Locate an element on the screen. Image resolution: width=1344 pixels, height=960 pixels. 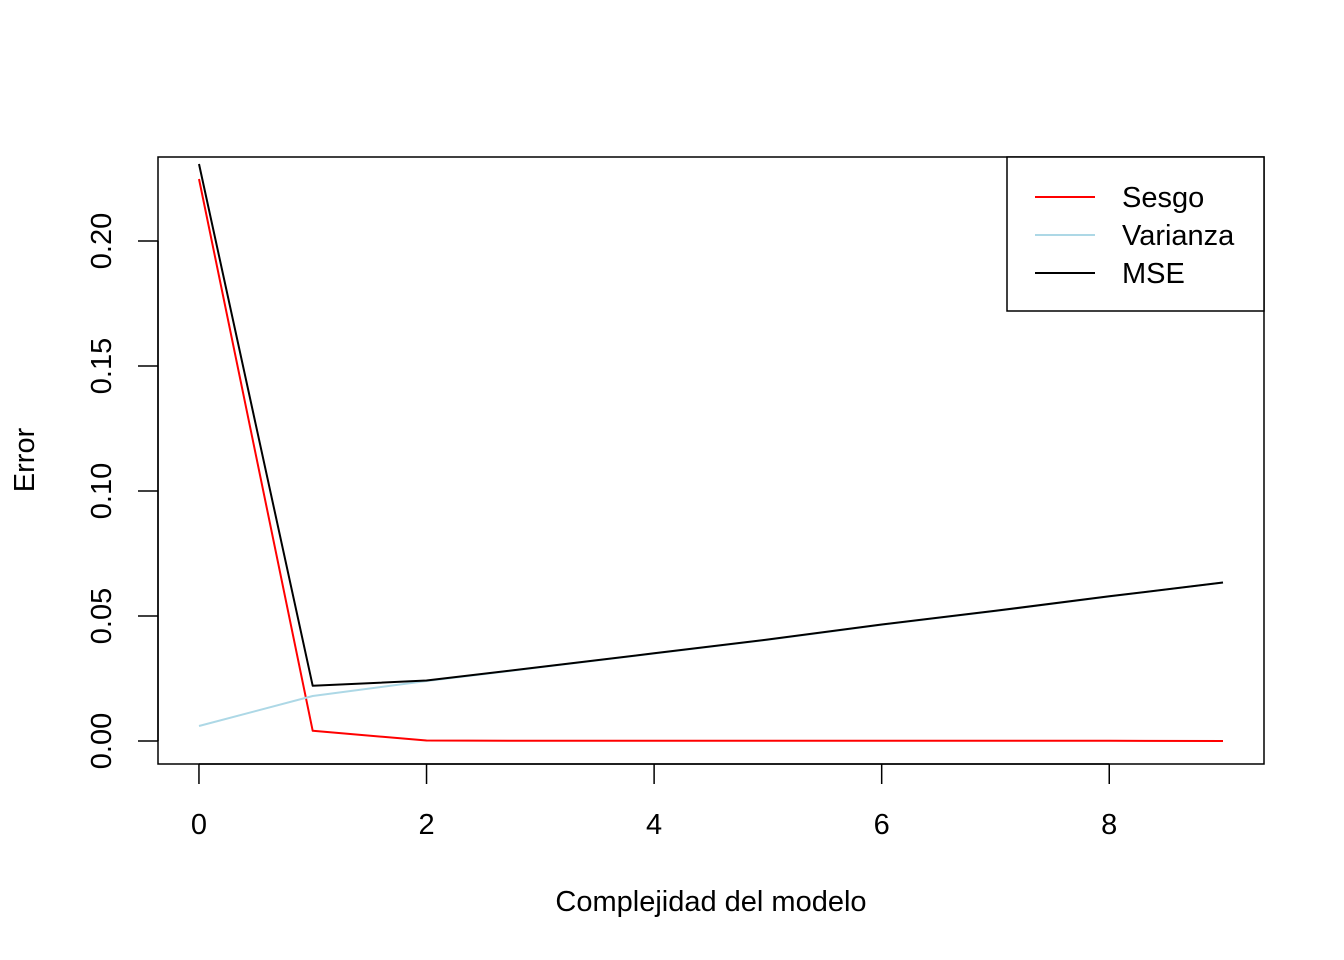
series-line-varianza is located at coordinates (711, 654).